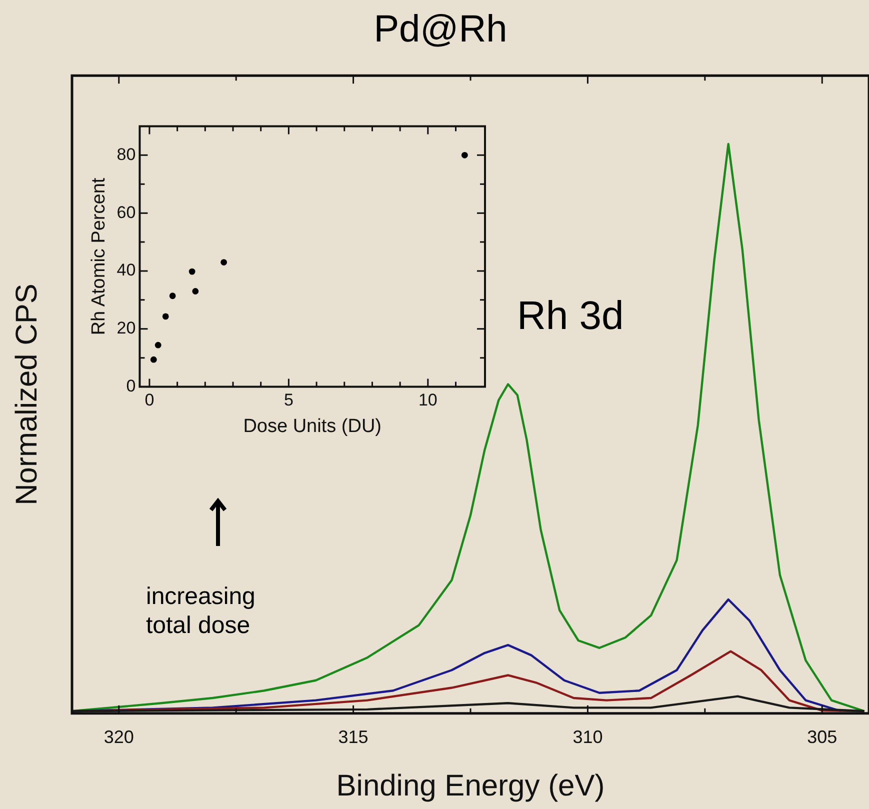  What do you see at coordinates (126, 328) in the screenshot?
I see `y-tick-label: 20` at bounding box center [126, 328].